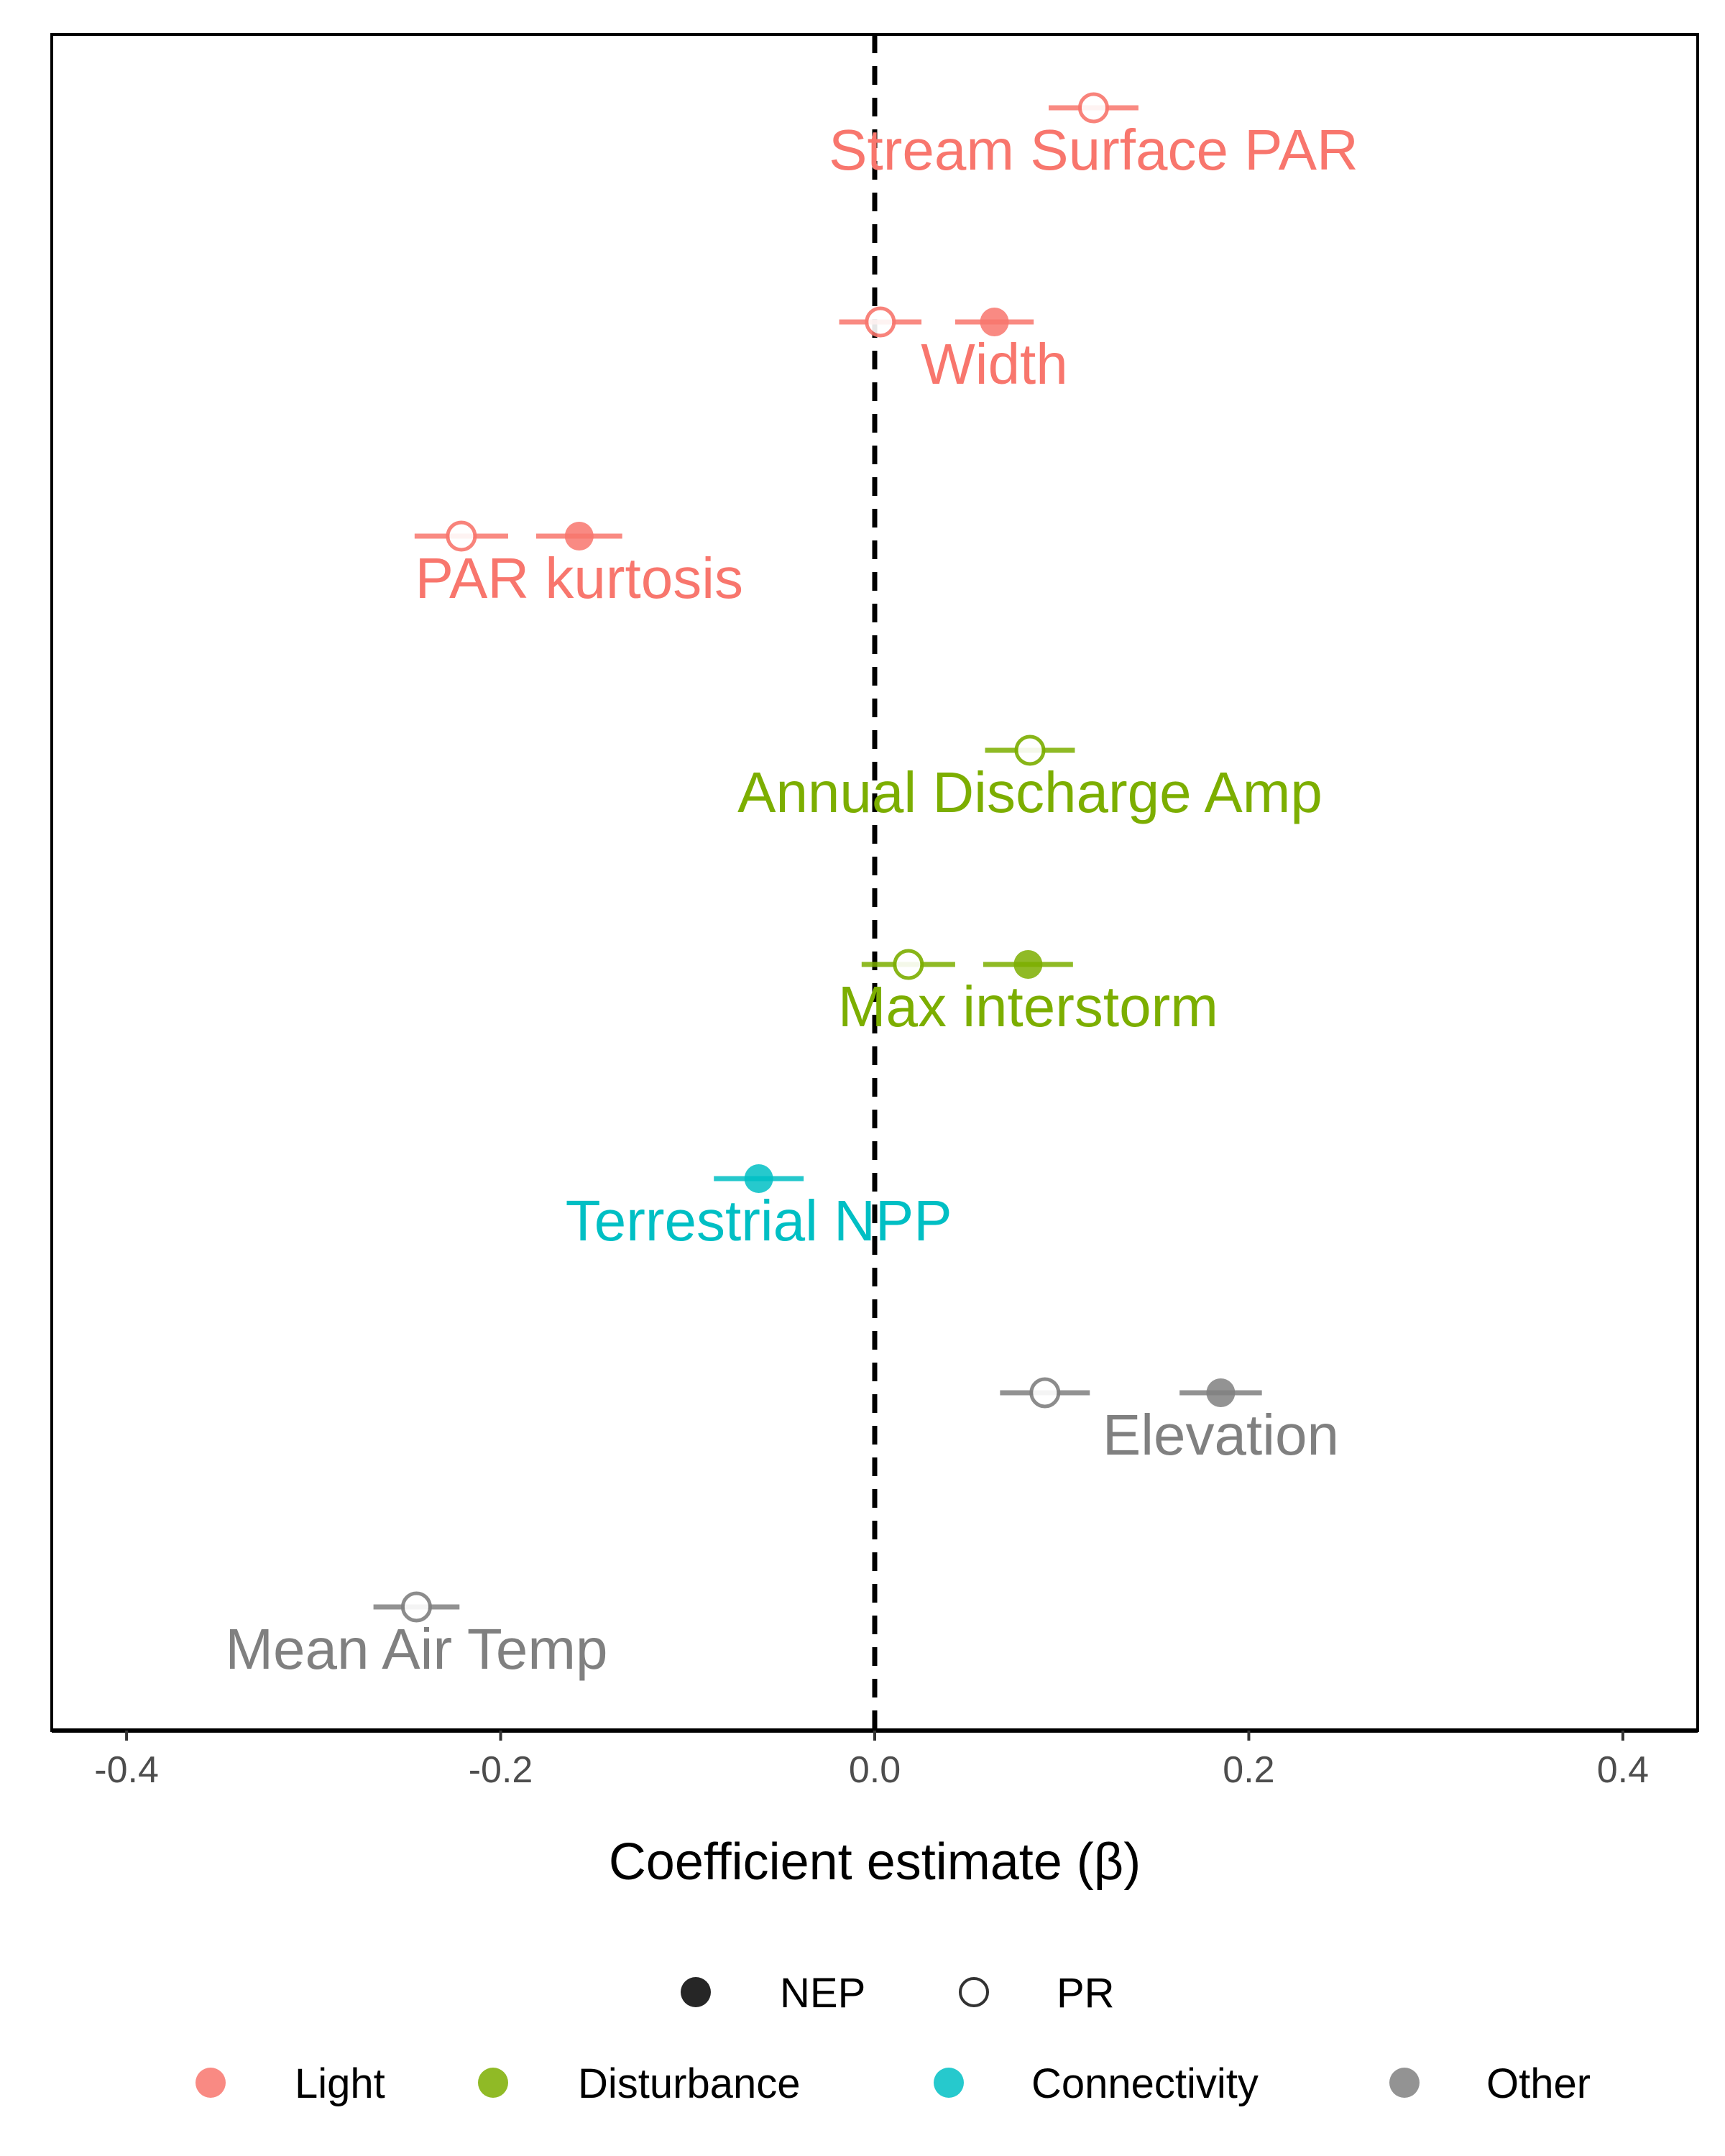 This screenshot has width=1725, height=2156. What do you see at coordinates (1028, 1007) in the screenshot?
I see `variable-label: Max interstorm` at bounding box center [1028, 1007].